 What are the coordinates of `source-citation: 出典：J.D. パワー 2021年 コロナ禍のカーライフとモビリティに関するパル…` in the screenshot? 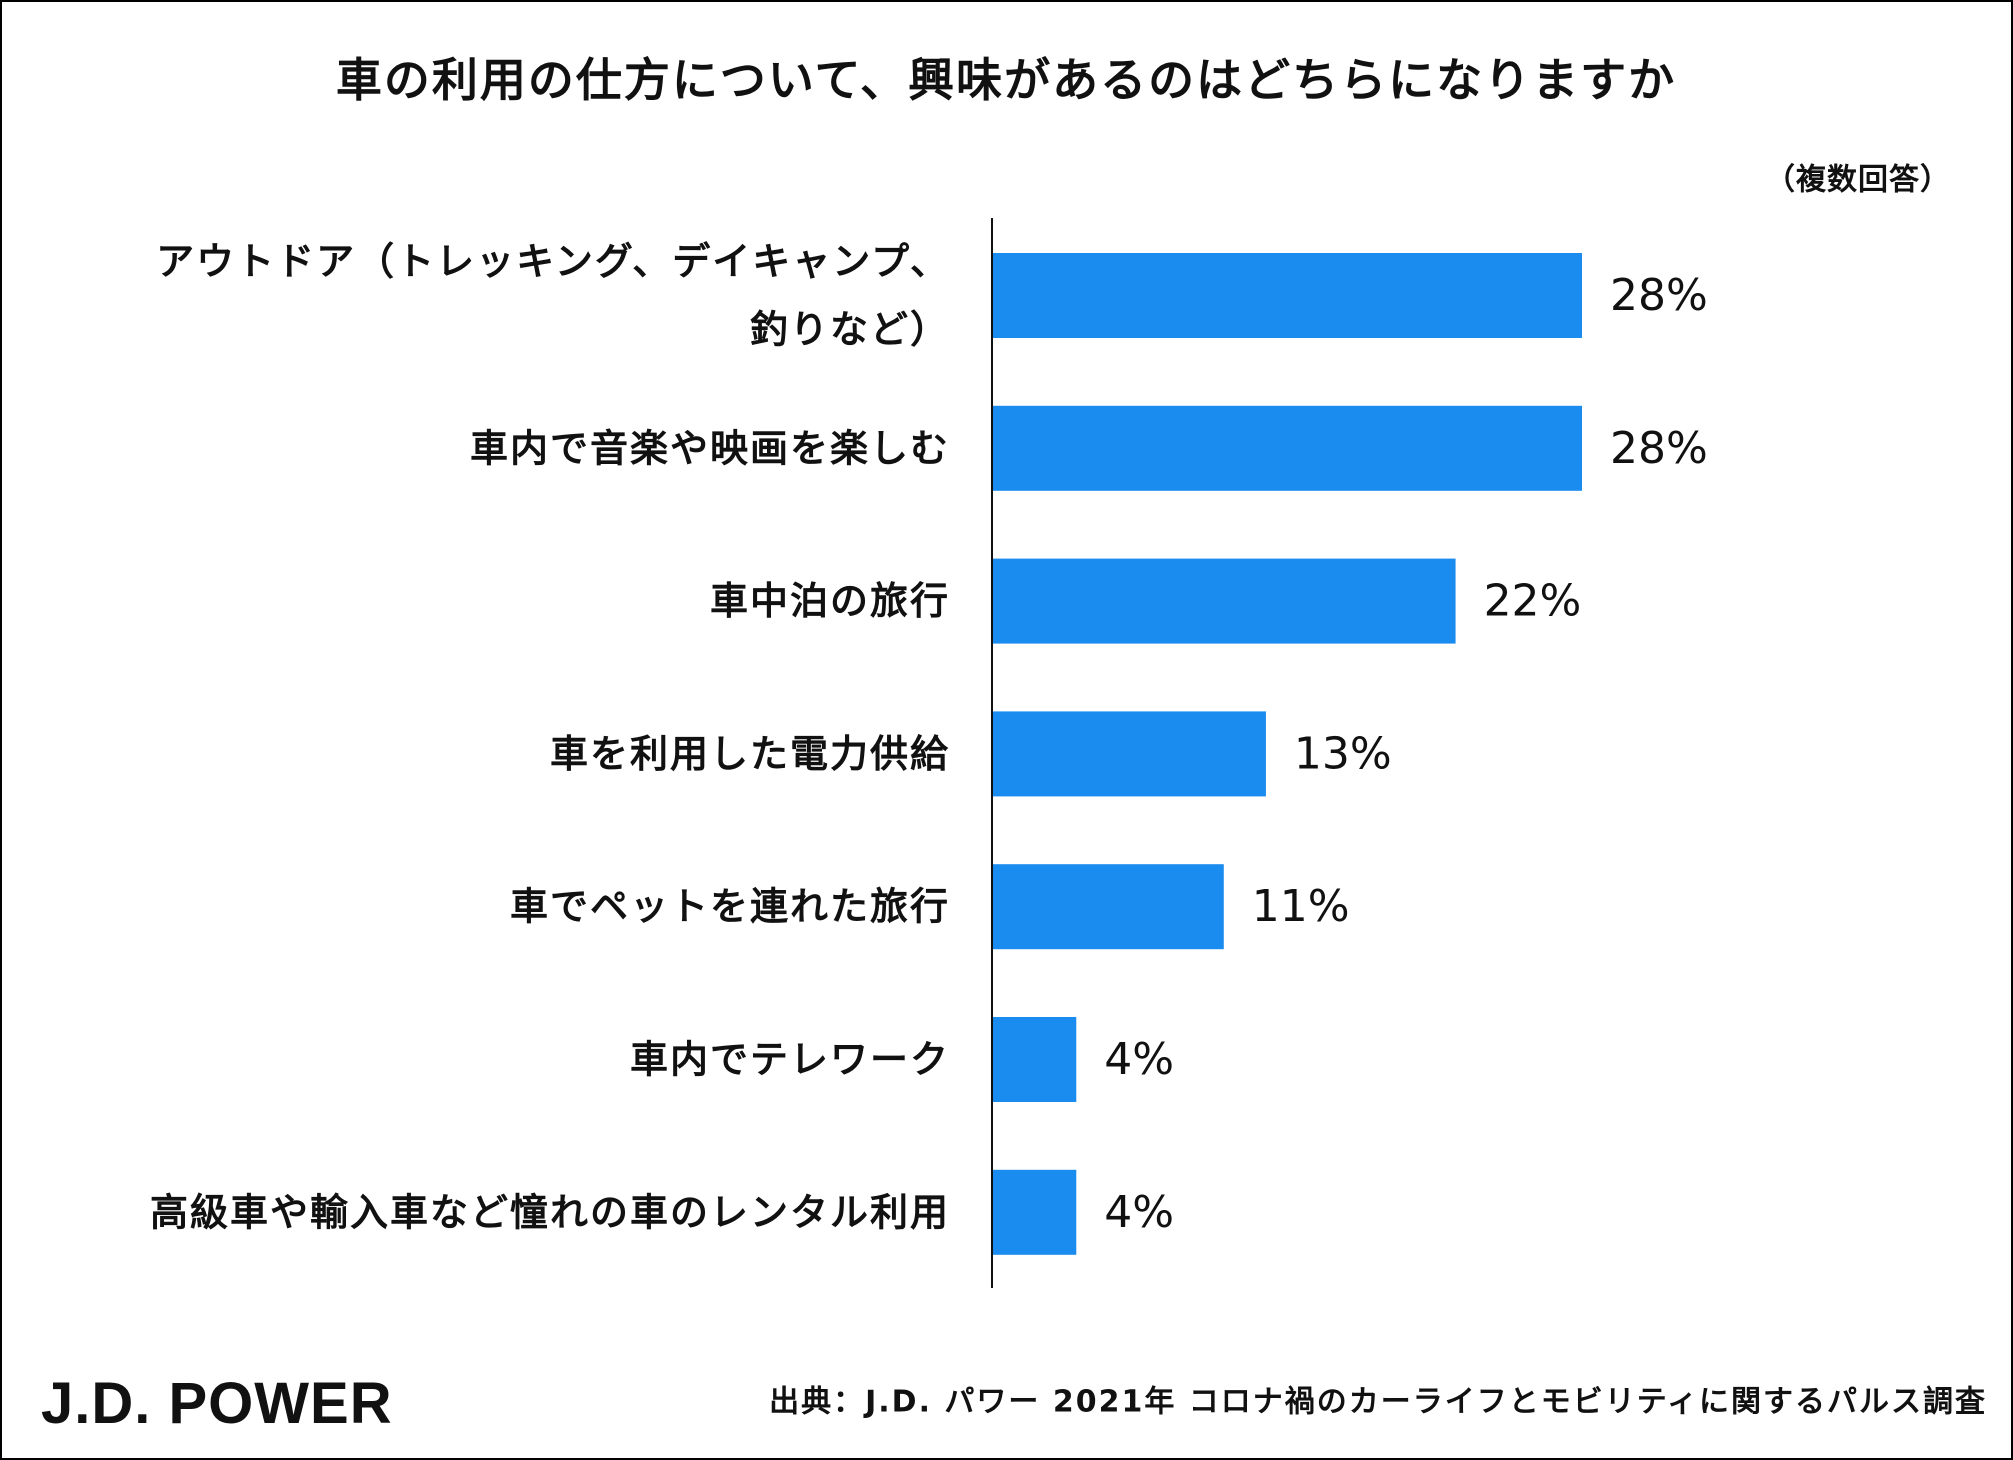 It's located at (1378, 1402).